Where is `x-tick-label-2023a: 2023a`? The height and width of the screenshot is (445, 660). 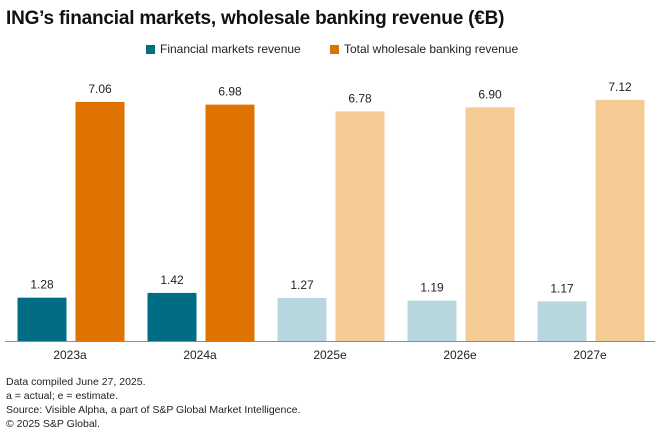
x-tick-label-2023a: 2023a is located at coordinates (70, 355).